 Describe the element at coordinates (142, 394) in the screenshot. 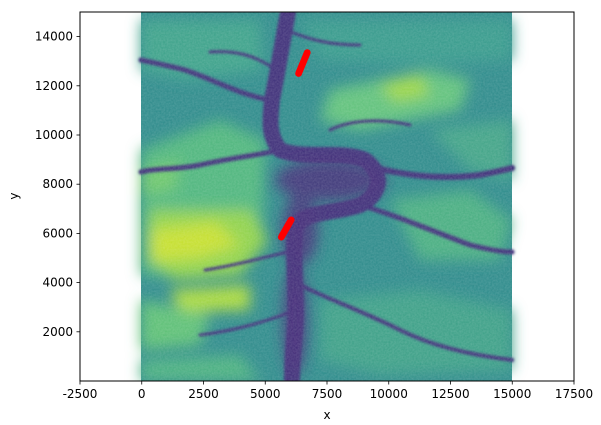

I see `x-tick-label: 0` at that location.